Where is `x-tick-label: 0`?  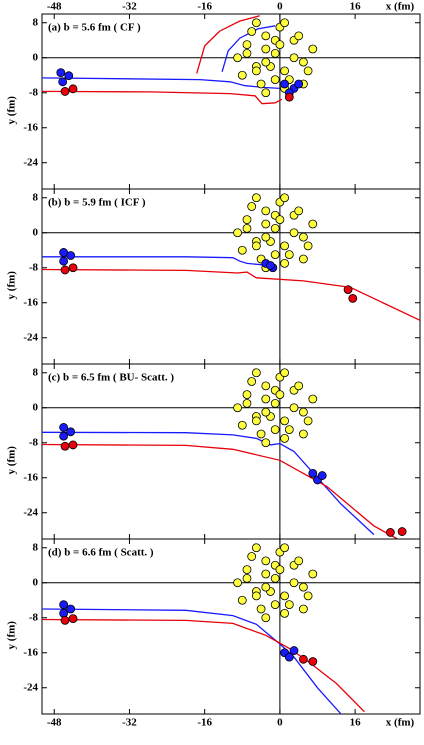
x-tick-label: 0 is located at coordinates (280, 7).